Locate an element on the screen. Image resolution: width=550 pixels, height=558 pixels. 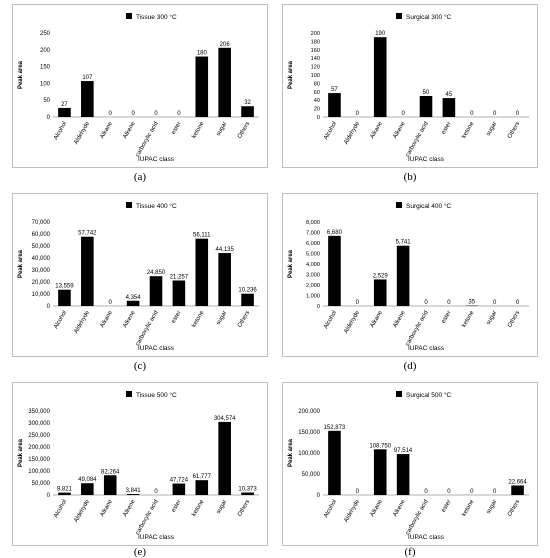
y-tick-label: 70,000 is located at coordinates (41, 223).